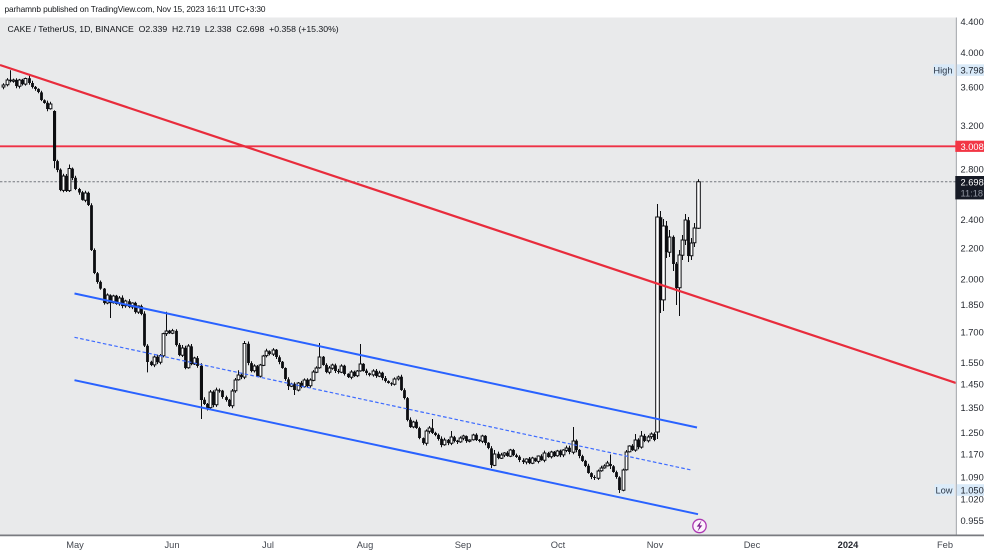  I want to click on svg-text: Nov, so click(655, 545).